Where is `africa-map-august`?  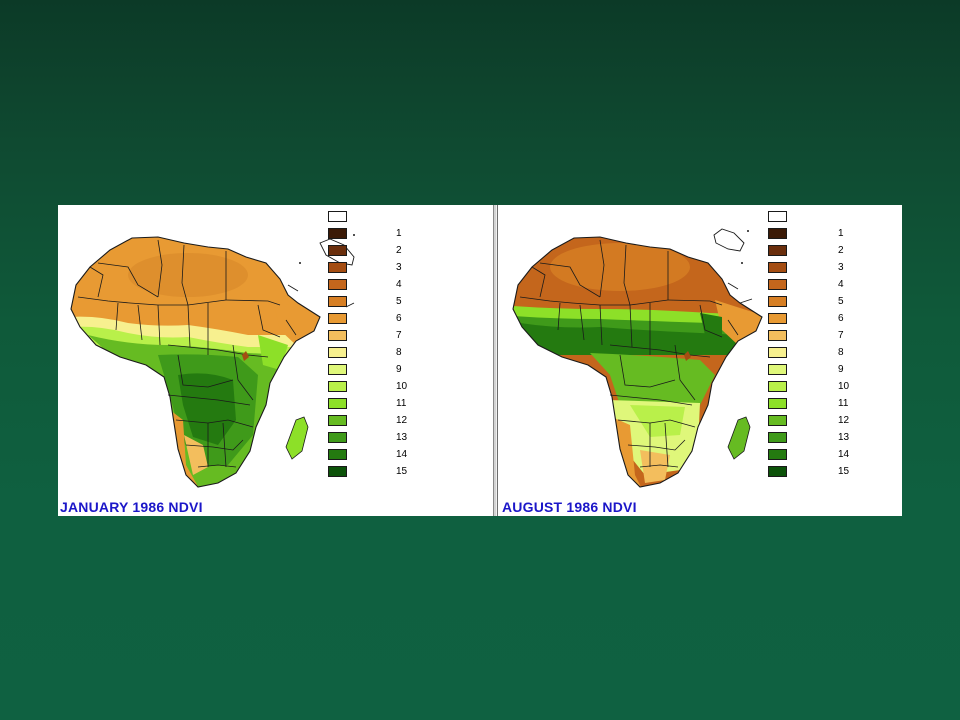
africa-map-august is located at coordinates (637, 358).